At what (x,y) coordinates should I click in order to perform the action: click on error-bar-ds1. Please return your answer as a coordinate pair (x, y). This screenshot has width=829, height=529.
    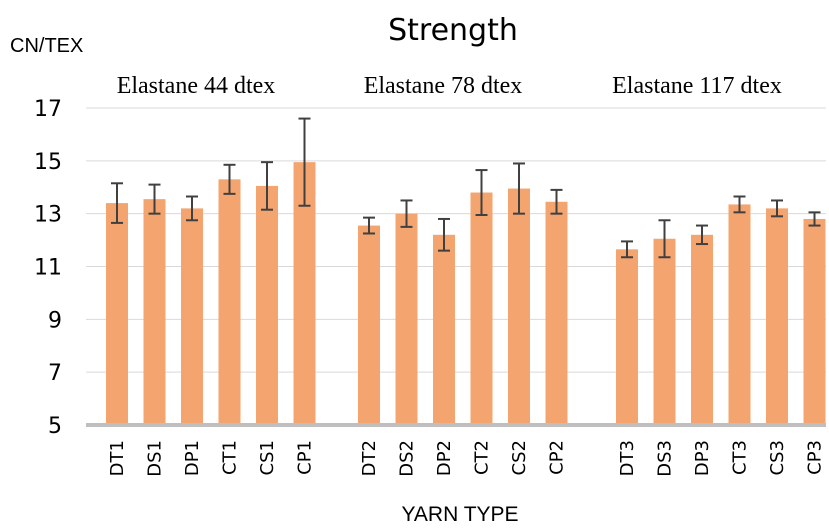
    Looking at the image, I should click on (154, 199).